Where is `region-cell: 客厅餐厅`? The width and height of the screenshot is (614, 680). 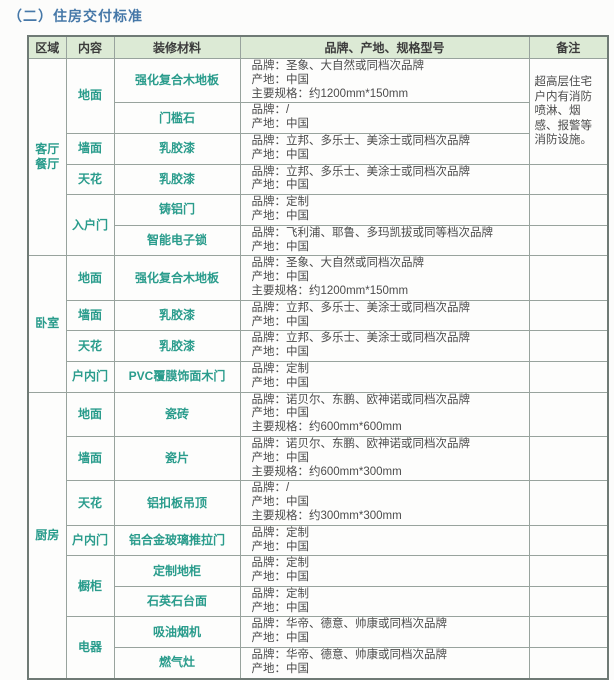
region-cell: 客厅餐厅 is located at coordinates (47, 157).